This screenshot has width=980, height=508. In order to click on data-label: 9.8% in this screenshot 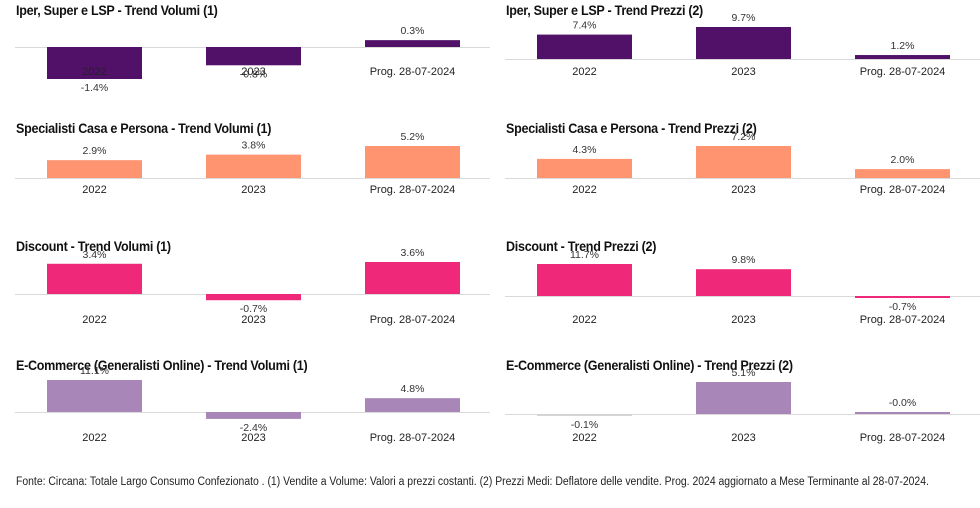, I will do `click(744, 260)`.